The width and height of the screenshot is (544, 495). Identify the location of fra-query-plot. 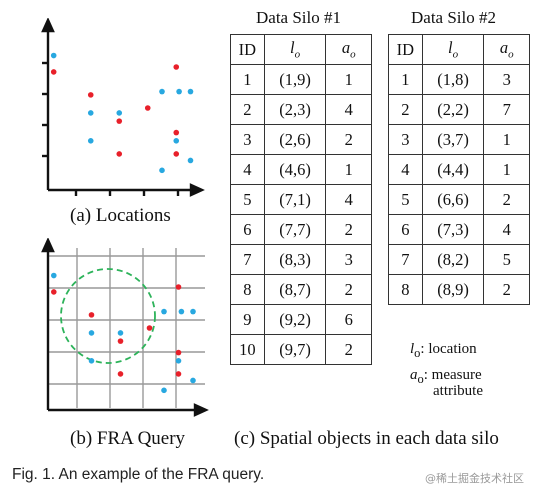
(125, 327).